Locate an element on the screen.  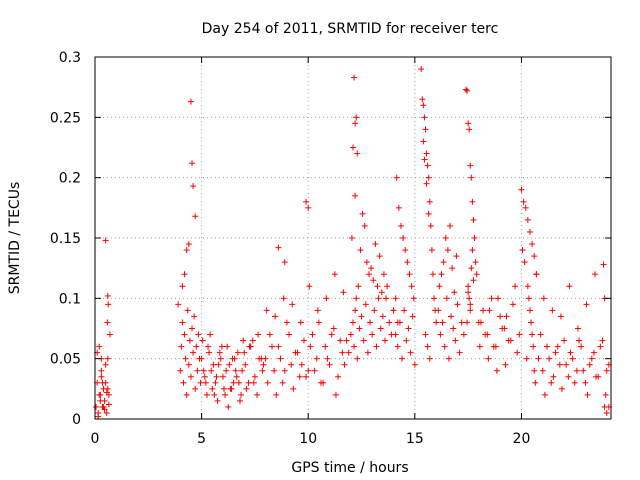
x-axis-label: GPS time / hours is located at coordinates (349, 468).